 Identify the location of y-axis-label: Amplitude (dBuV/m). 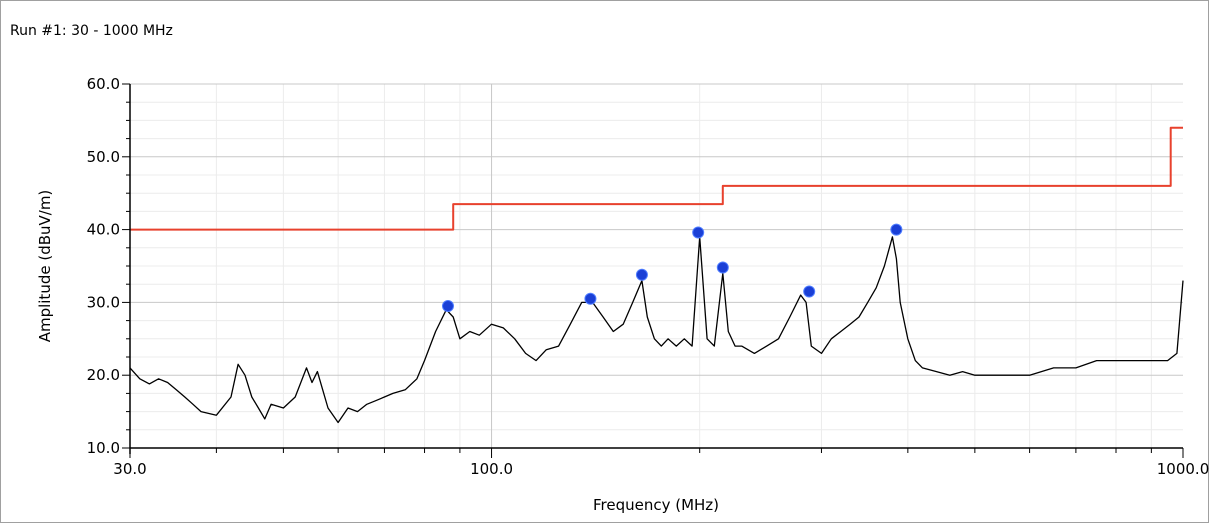
(45, 266).